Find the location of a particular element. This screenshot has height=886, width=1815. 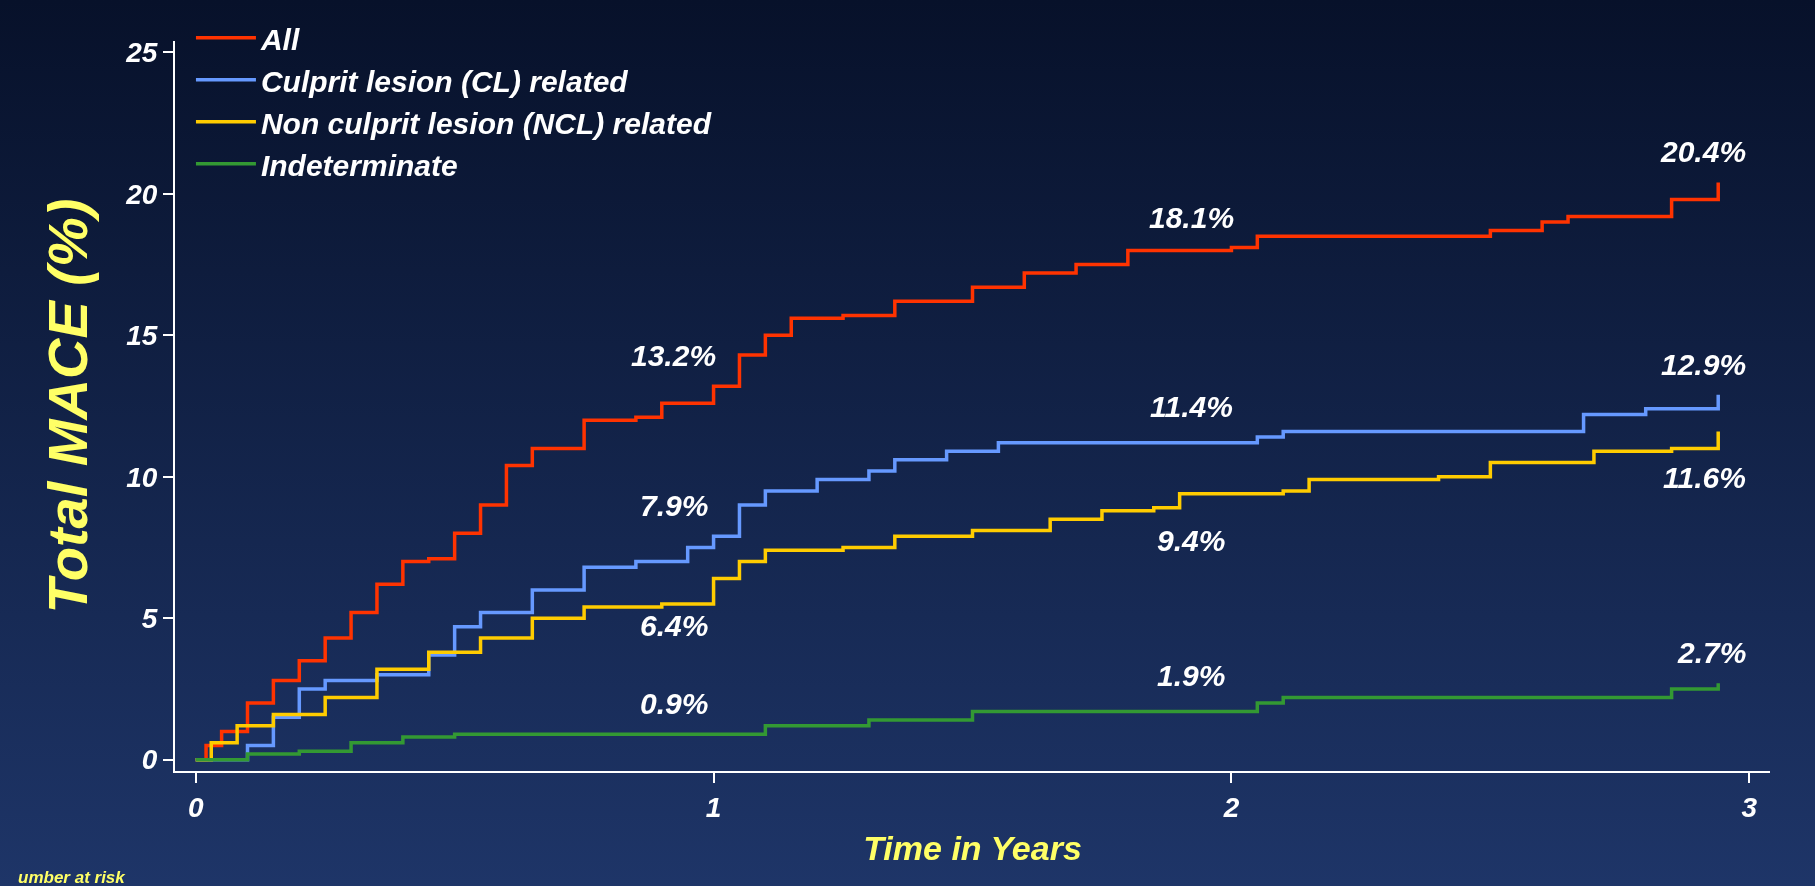

x-tick-label: 3 is located at coordinates (1749, 807).